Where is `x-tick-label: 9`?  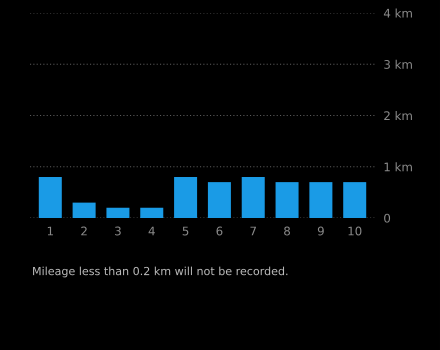 x-tick-label: 9 is located at coordinates (321, 231).